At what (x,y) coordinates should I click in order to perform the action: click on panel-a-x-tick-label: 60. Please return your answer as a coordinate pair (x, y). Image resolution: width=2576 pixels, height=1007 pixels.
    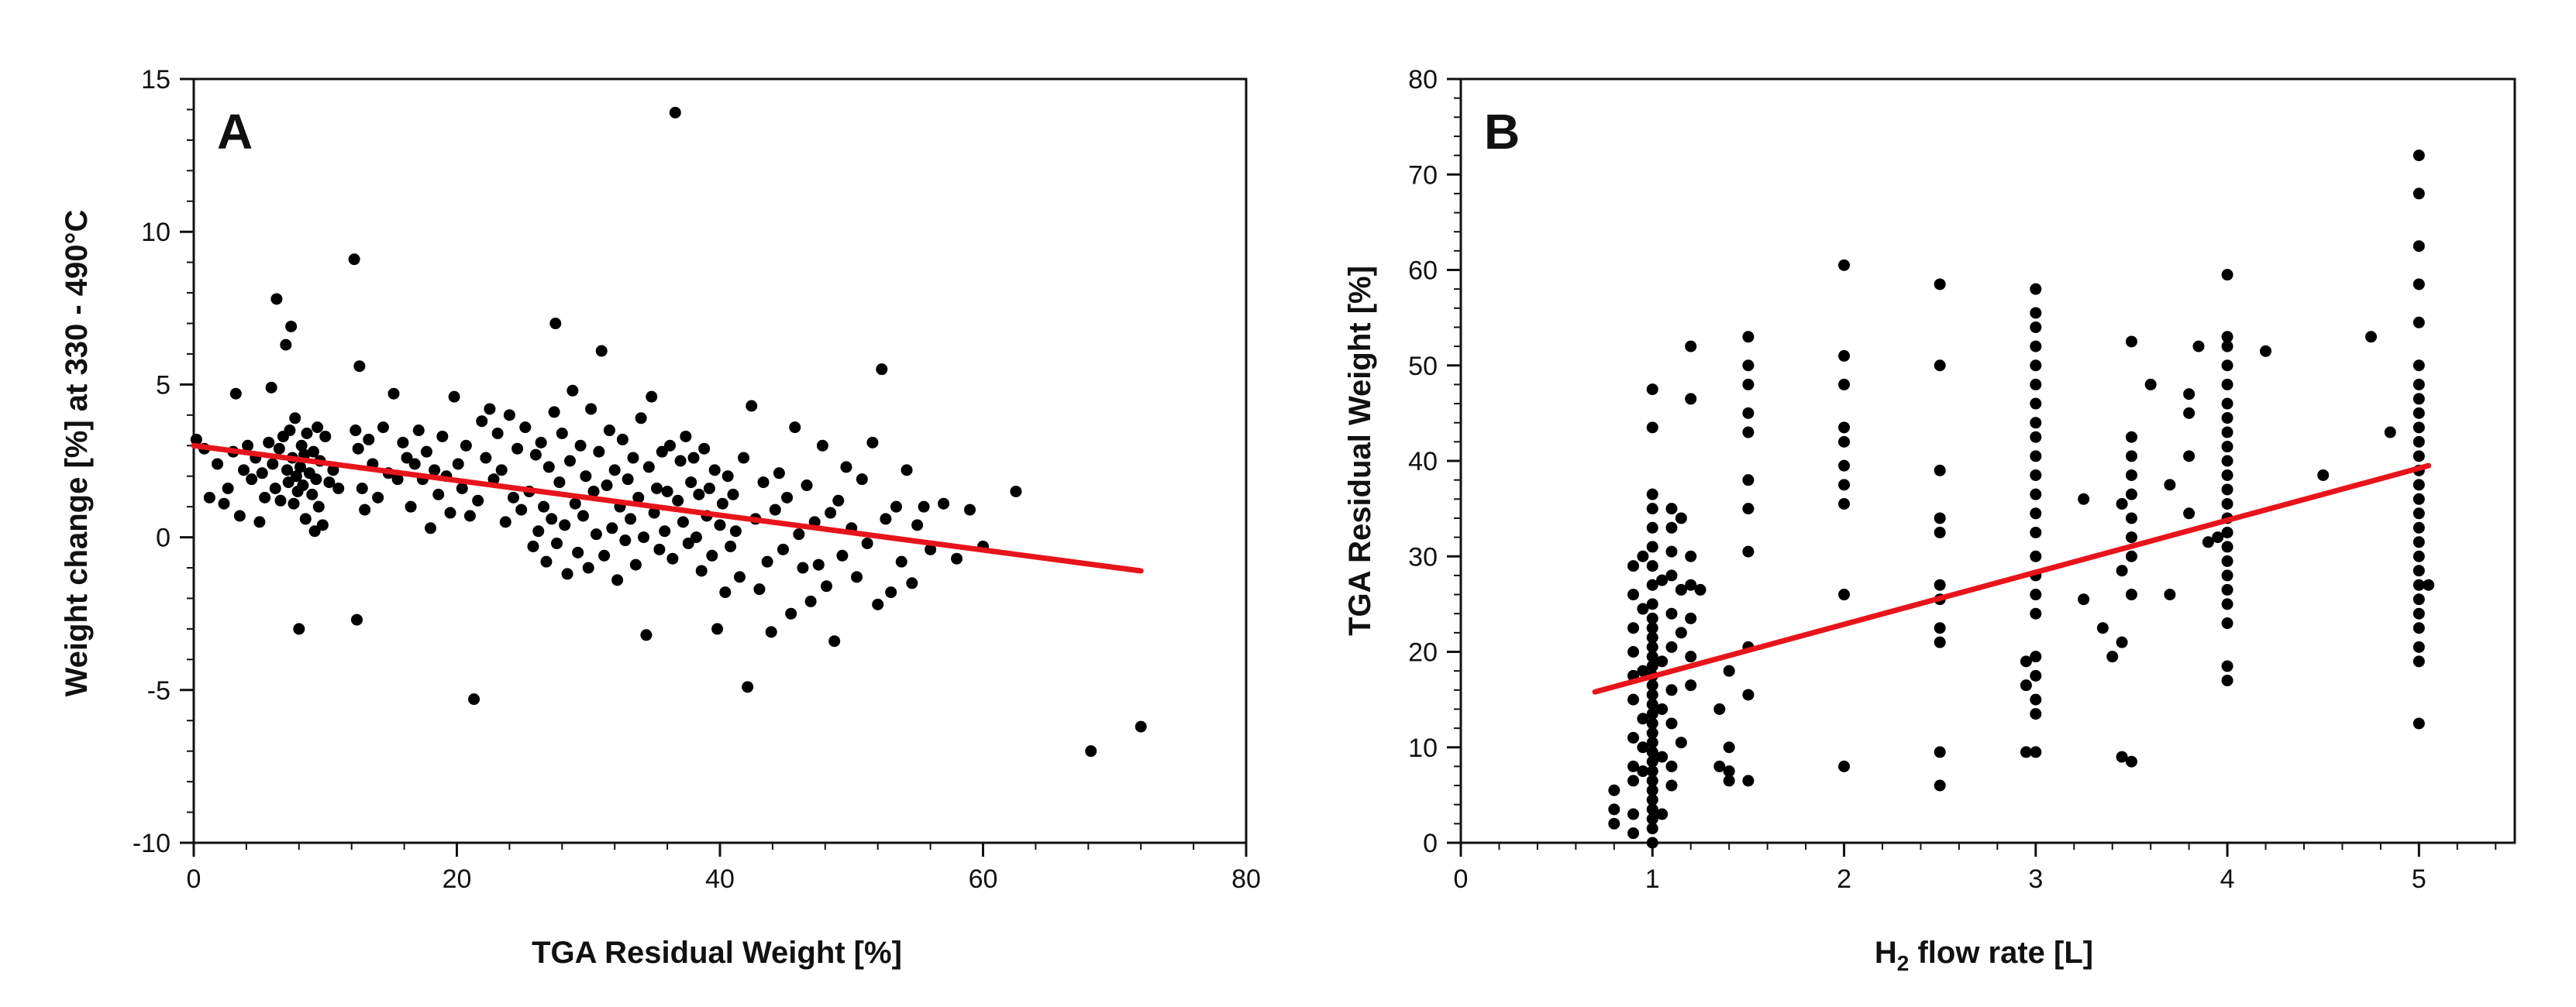
    Looking at the image, I should click on (983, 879).